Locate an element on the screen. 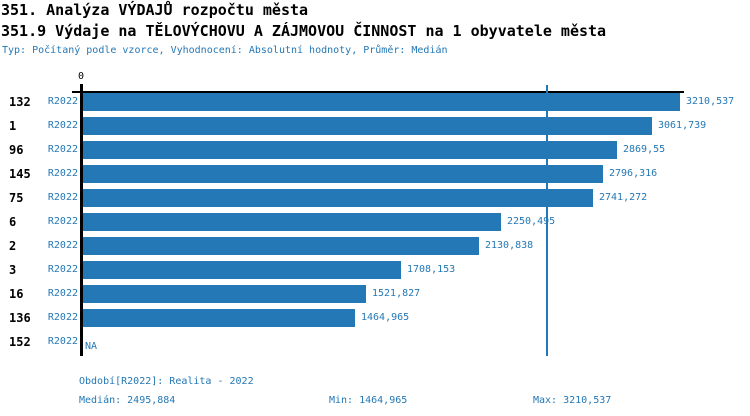  footer-max: Max: 3210,537 is located at coordinates (572, 400).